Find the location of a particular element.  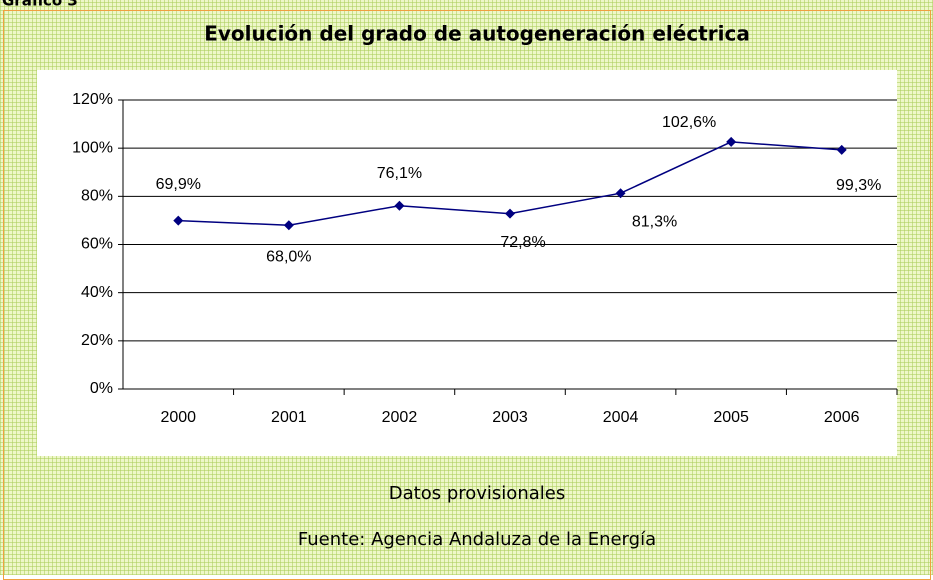

x-tick-label: 2003 is located at coordinates (510, 417).